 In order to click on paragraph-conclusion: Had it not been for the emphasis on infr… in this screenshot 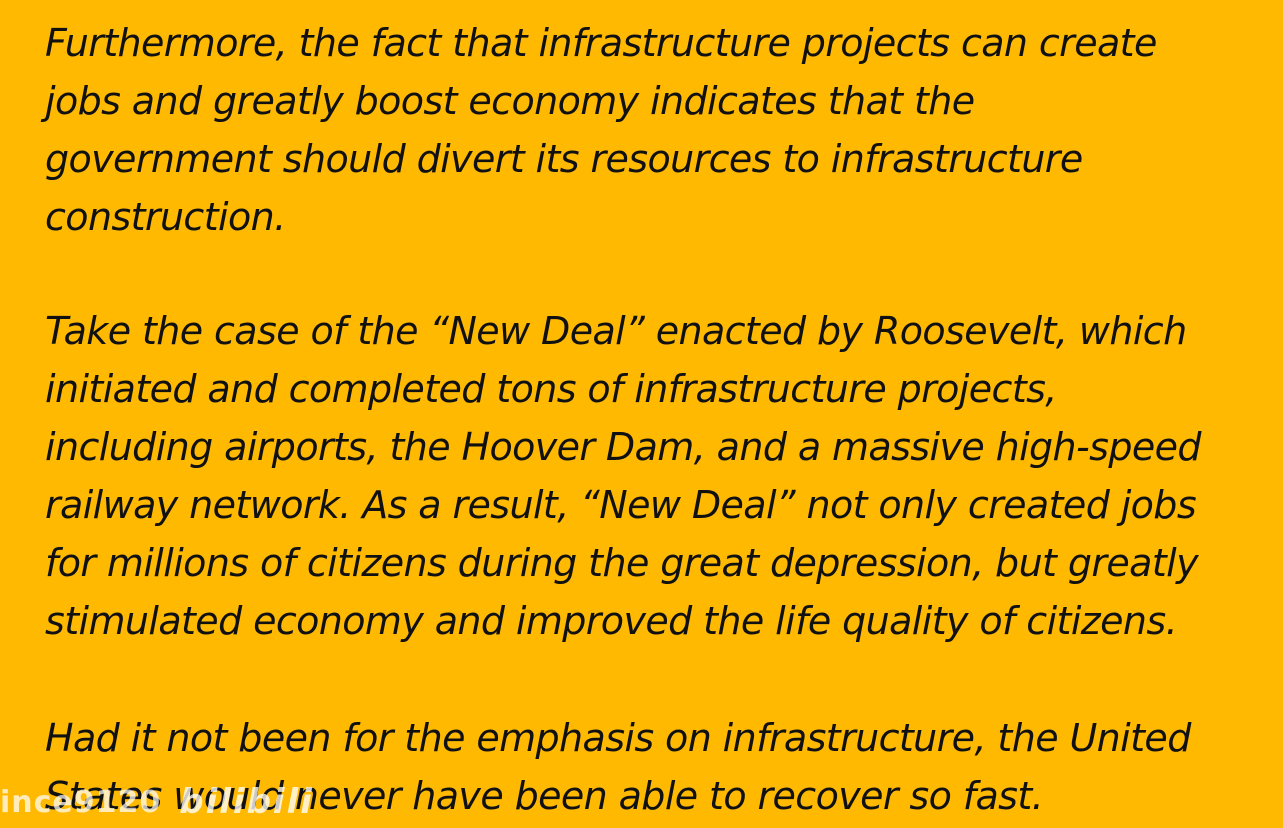, I will do `click(618, 767)`.